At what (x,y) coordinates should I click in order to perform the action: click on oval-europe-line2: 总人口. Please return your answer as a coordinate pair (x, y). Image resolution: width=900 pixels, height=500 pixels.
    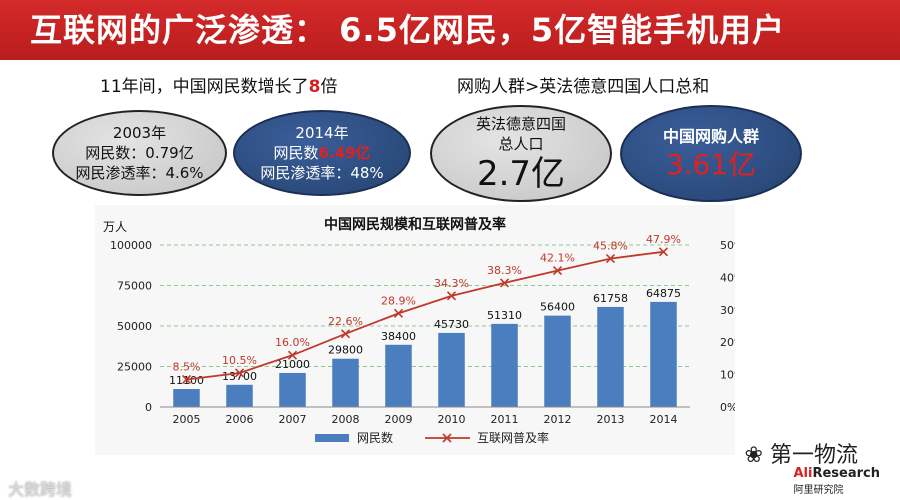
    Looking at the image, I should click on (521, 143).